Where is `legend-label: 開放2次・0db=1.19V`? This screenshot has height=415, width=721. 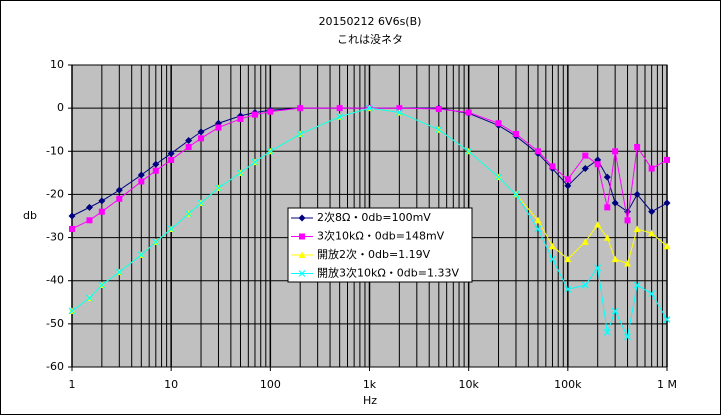 legend-label: 開放2次・0db=1.19V is located at coordinates (374, 254).